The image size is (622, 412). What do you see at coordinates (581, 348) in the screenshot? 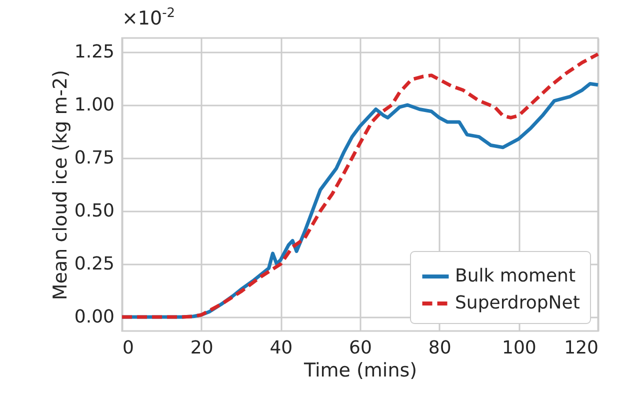
I see `x-tick-label: 120` at bounding box center [581, 348].